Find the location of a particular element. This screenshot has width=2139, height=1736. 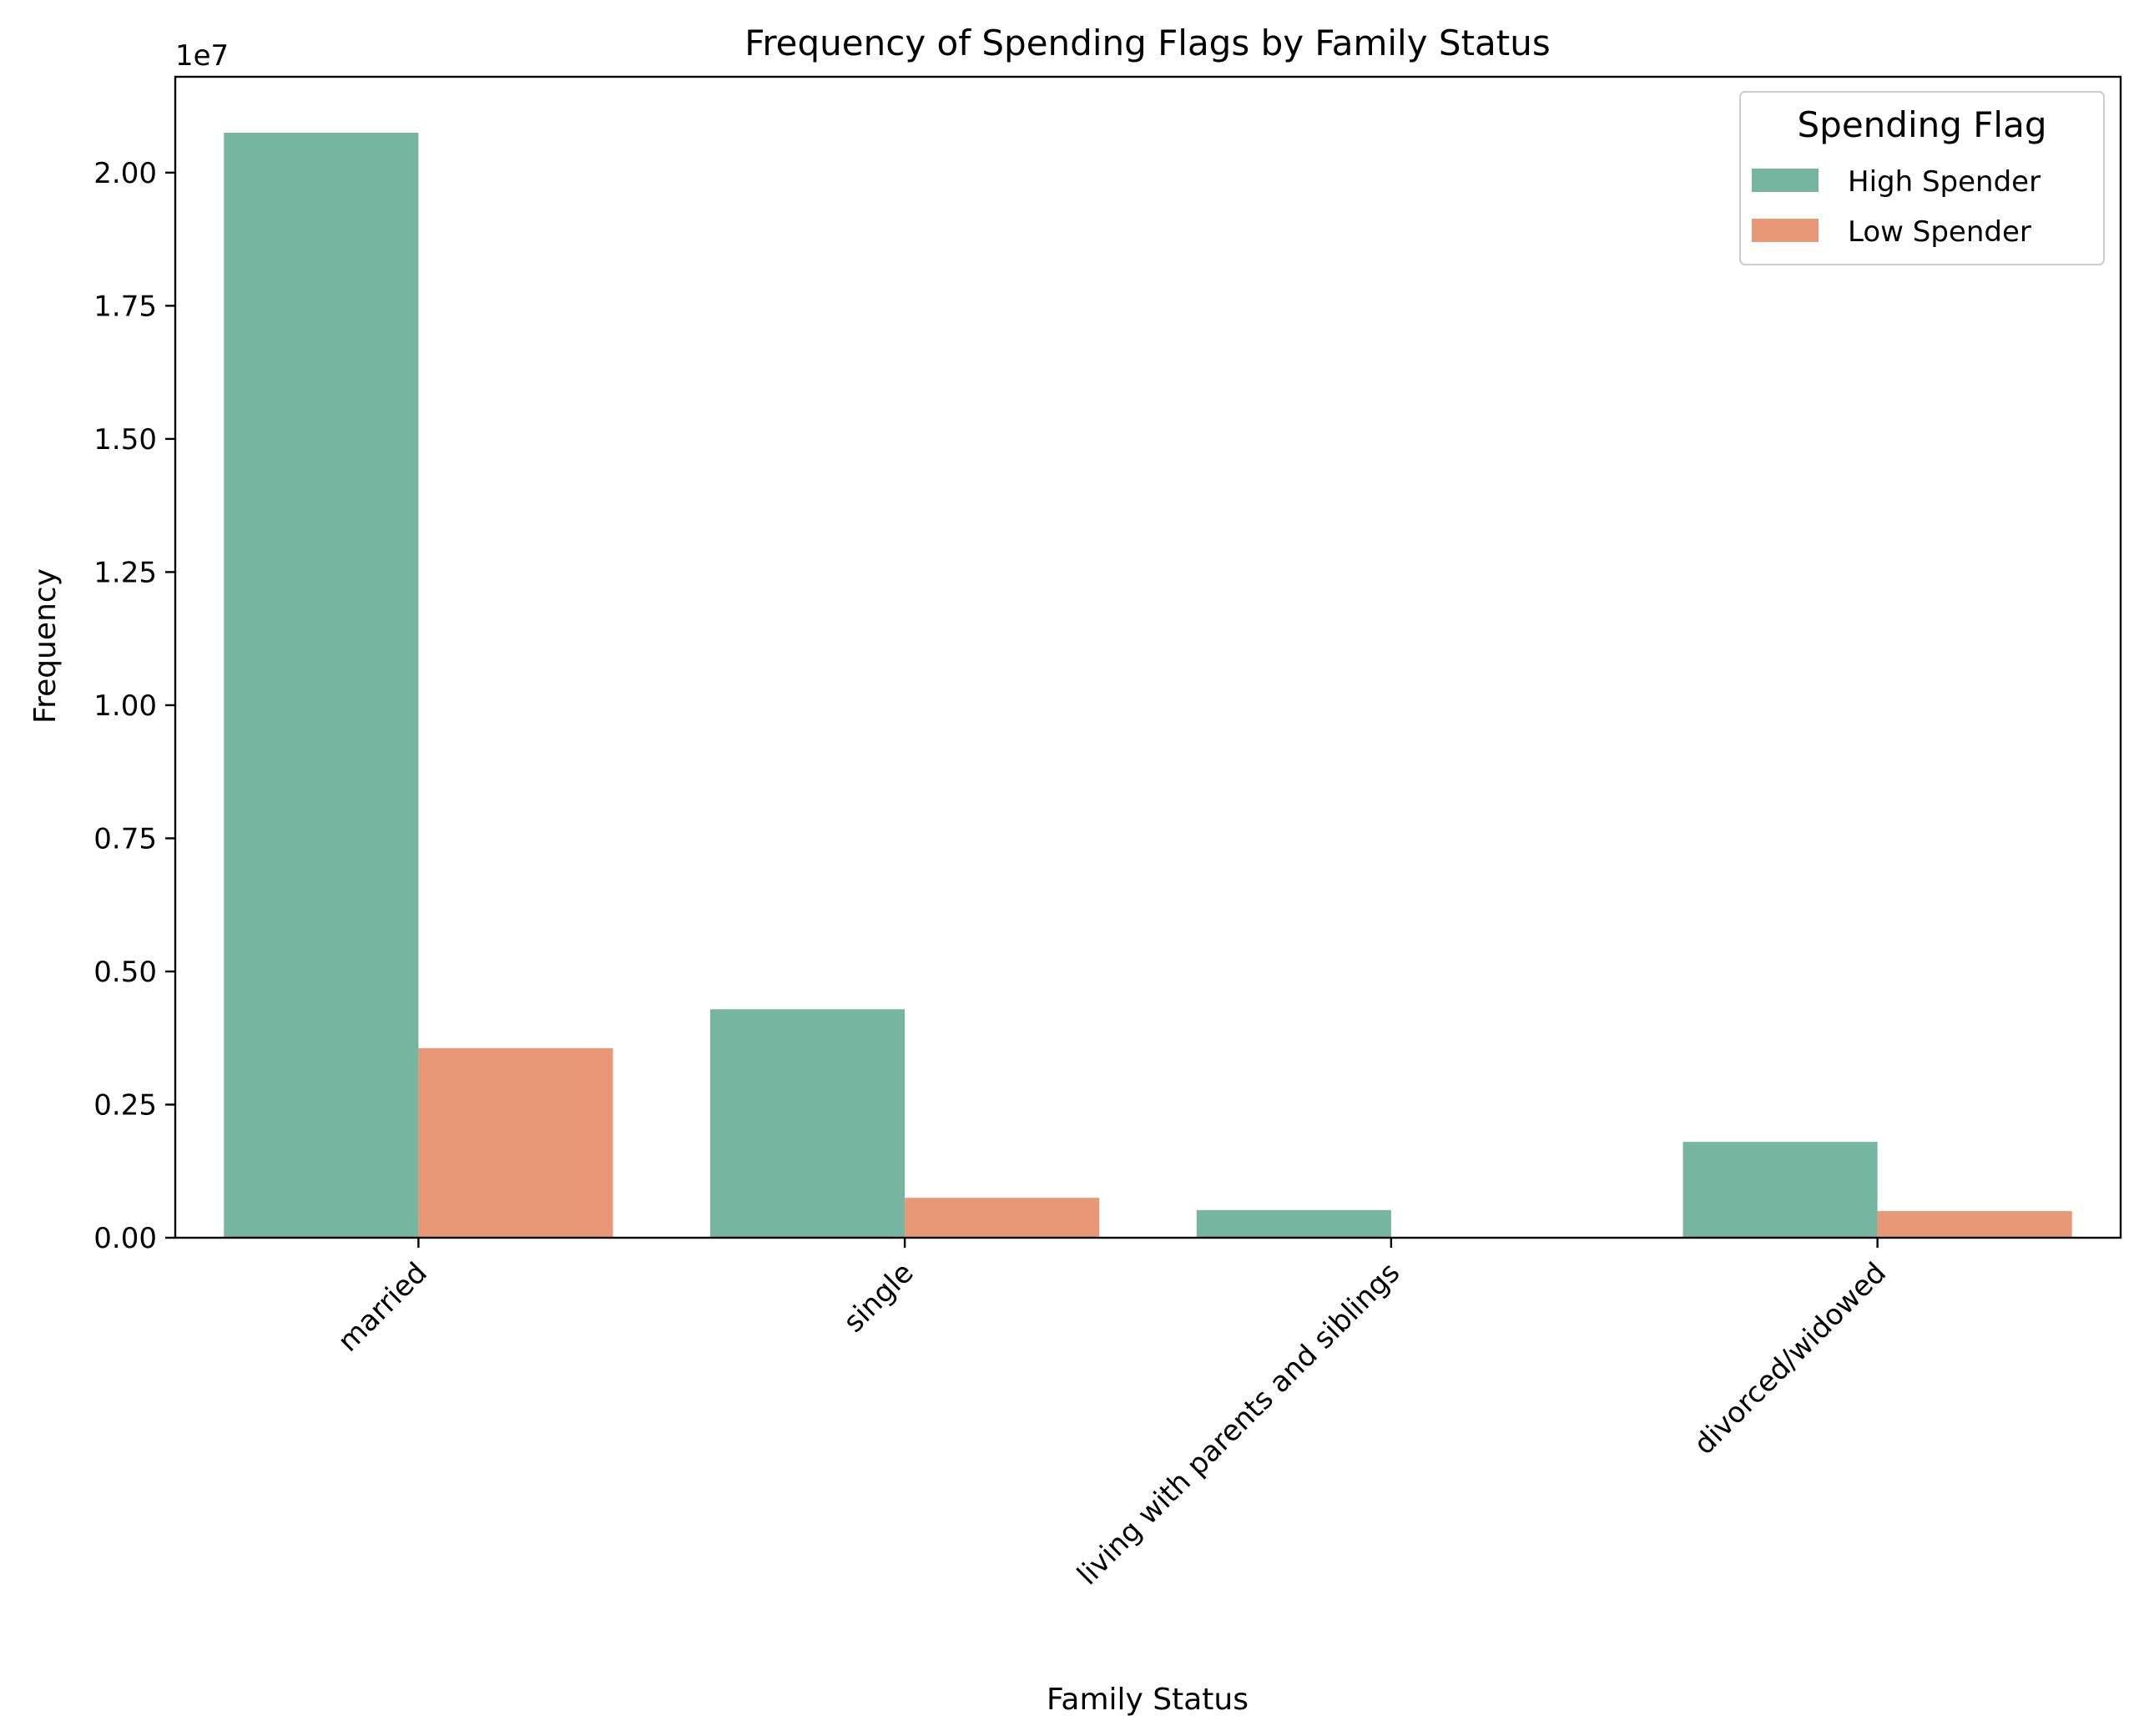

y-tick-label: 0.00 is located at coordinates (125, 1238).